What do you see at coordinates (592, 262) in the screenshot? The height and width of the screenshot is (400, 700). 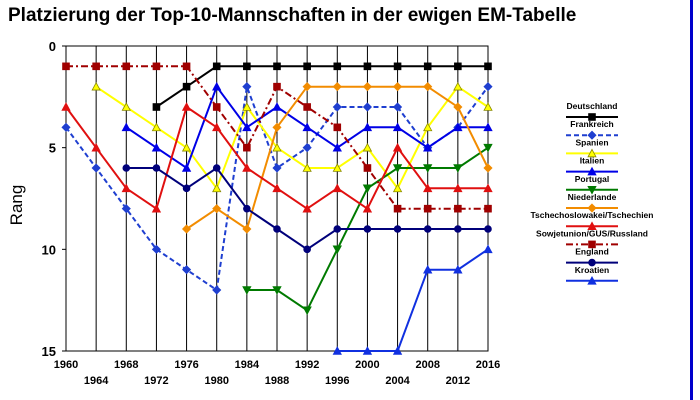 I see `legend-marker-england` at bounding box center [592, 262].